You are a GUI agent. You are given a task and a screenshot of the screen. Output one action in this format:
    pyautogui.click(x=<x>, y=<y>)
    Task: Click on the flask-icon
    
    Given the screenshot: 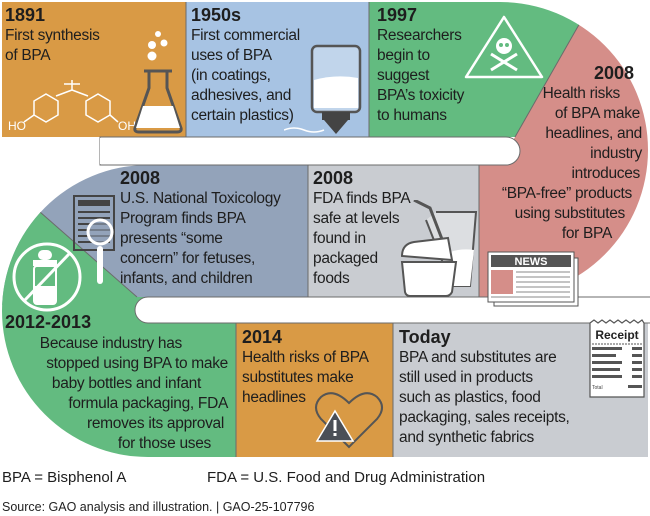 What is the action you would take?
    pyautogui.click(x=158, y=82)
    